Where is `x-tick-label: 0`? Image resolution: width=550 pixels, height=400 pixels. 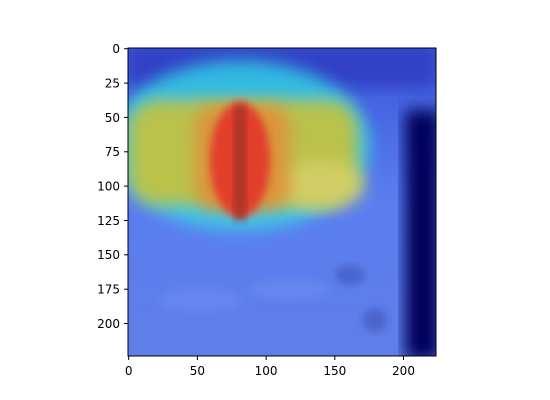 x-tick-label: 0 is located at coordinates (129, 371).